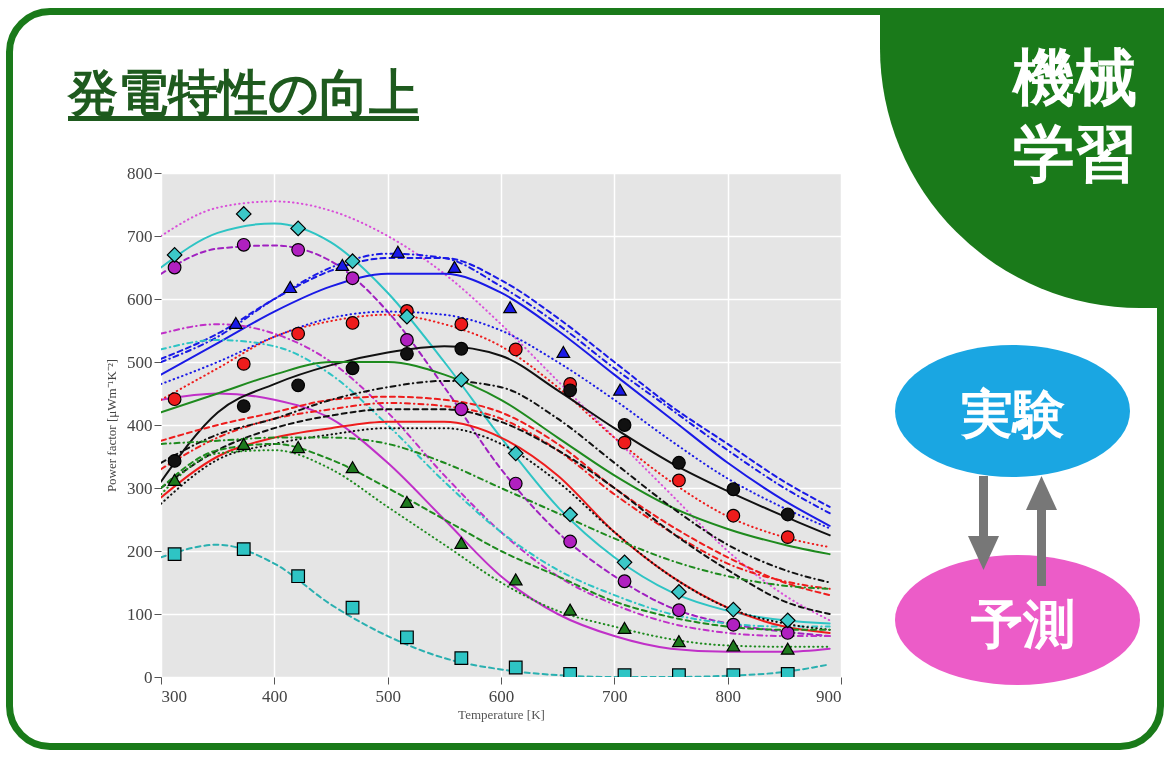 The height and width of the screenshot is (770, 1167). Describe the element at coordinates (140, 614) in the screenshot. I see `y-tick-label: 100` at that location.